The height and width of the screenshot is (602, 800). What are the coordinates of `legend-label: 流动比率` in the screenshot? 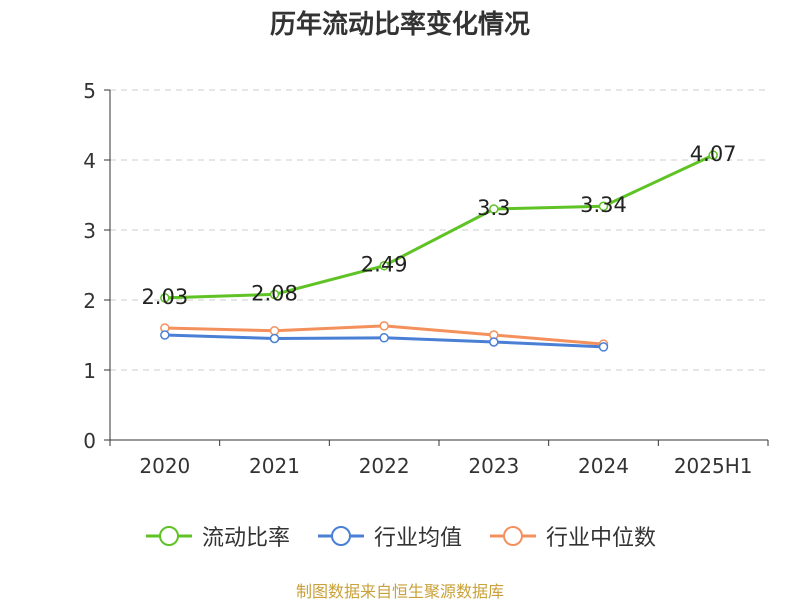 It's located at (245, 538).